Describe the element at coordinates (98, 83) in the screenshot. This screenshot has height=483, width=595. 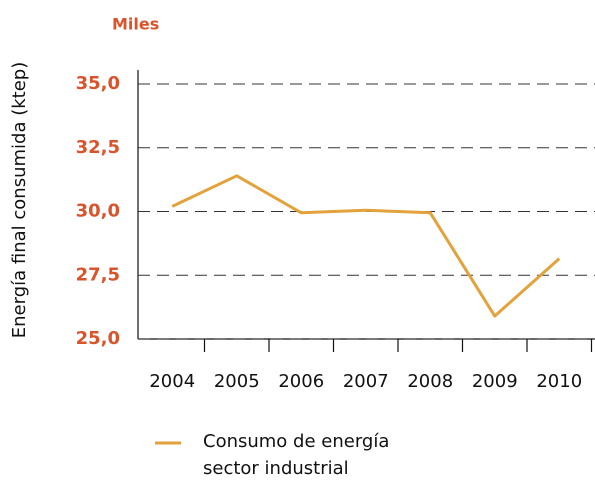
I see `y-tick-label: 35,0` at that location.